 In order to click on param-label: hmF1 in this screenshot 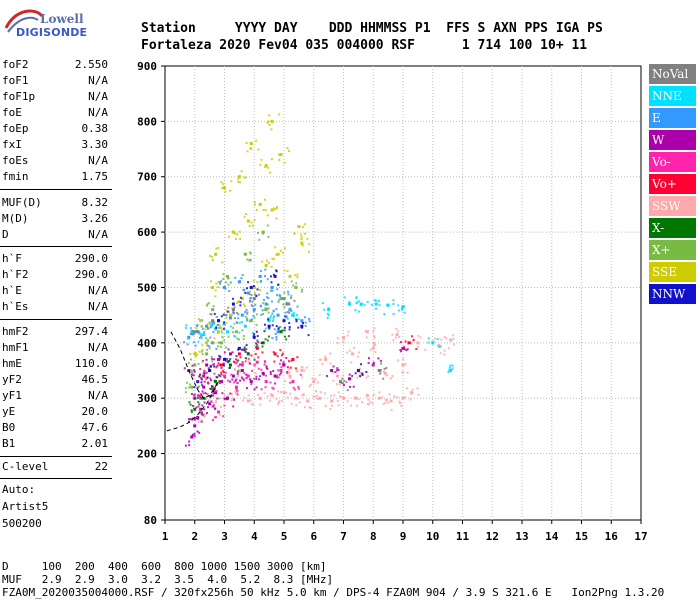, I will do `click(15, 347)`.